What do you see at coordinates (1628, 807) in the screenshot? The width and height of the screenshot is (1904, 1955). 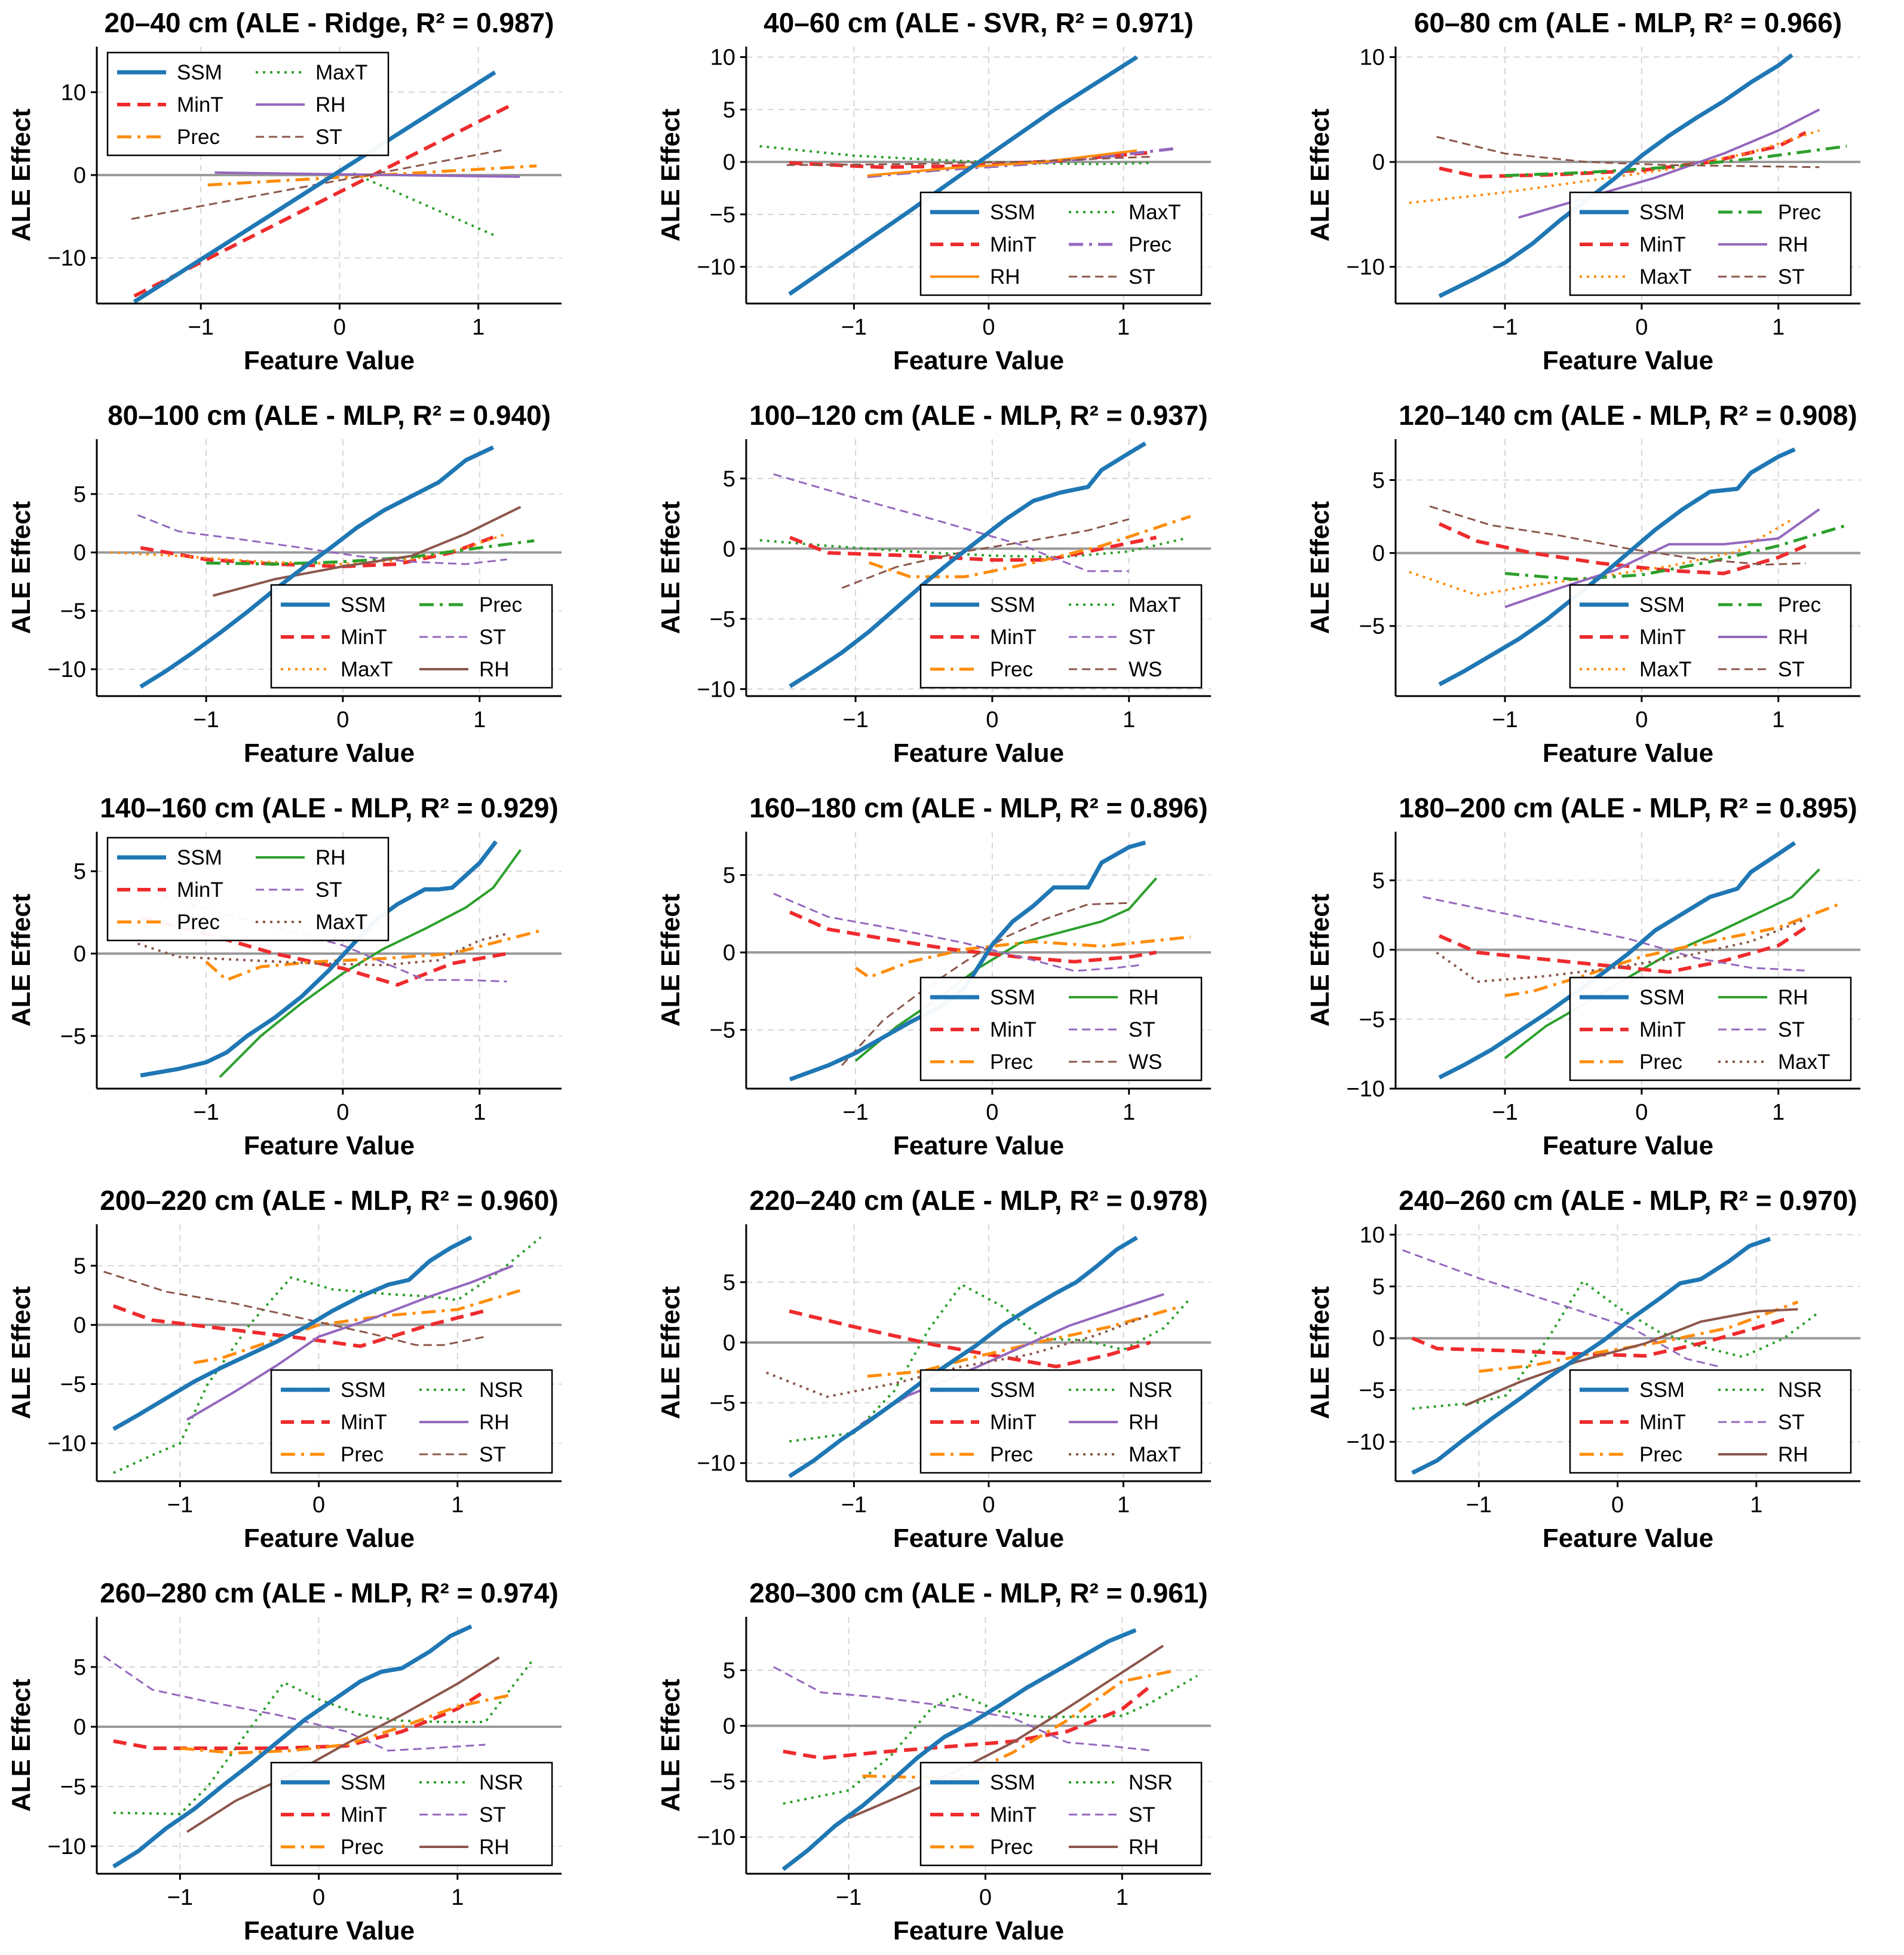 I see `chart-title: 180–200 cm (ALE - MLP, R² = 0.895)` at bounding box center [1628, 807].